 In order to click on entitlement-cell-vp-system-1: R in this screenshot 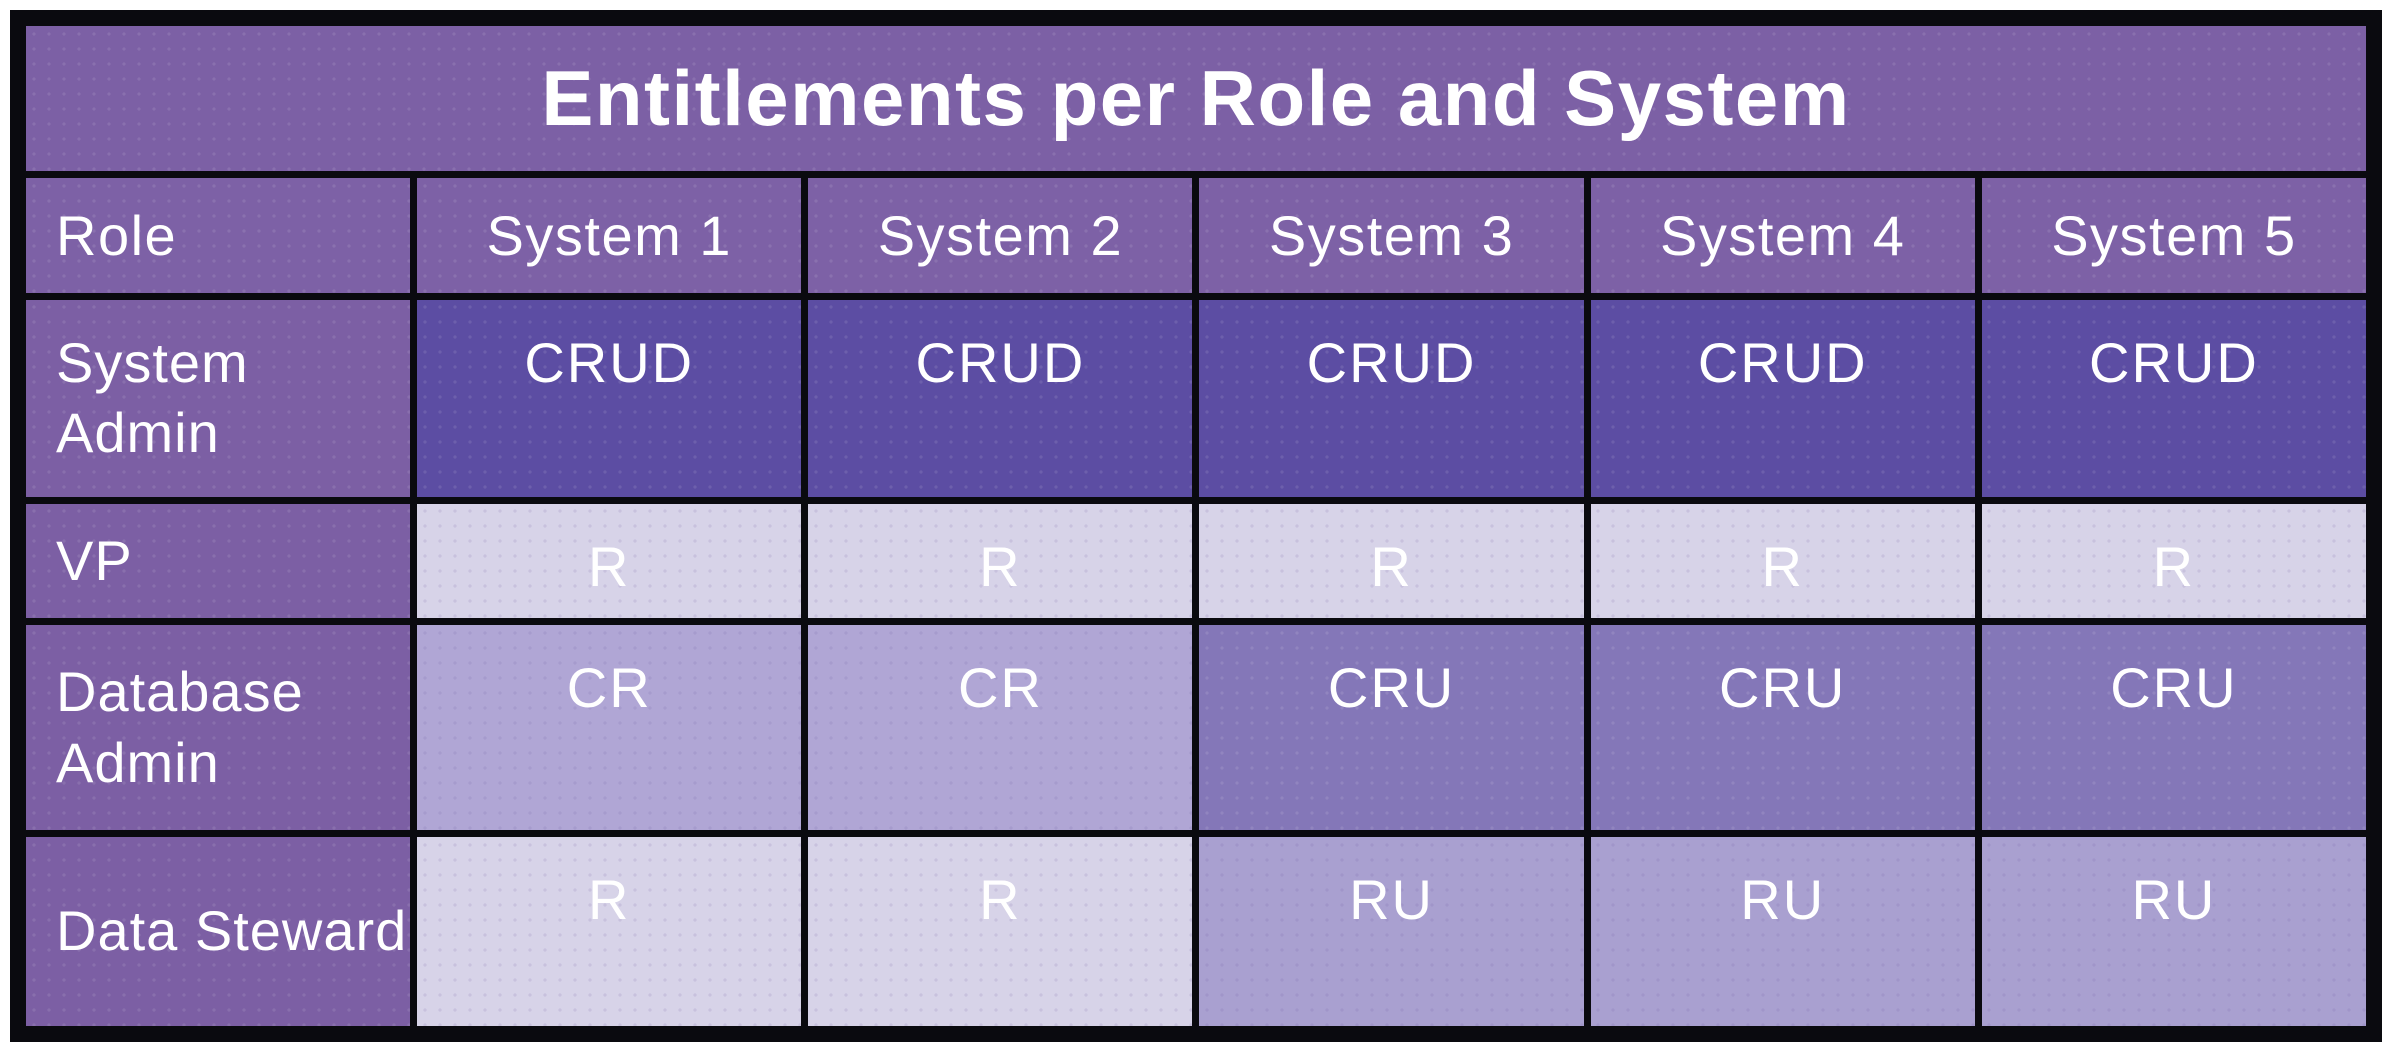, I will do `click(609, 561)`.